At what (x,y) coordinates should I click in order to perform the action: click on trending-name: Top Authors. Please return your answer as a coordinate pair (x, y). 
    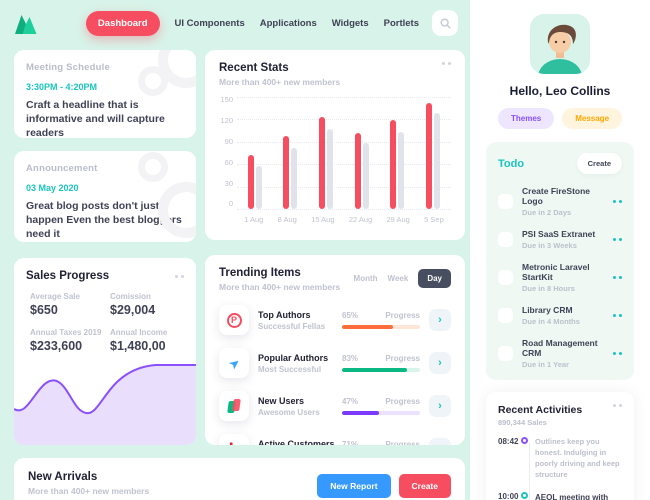
    Looking at the image, I should click on (284, 314).